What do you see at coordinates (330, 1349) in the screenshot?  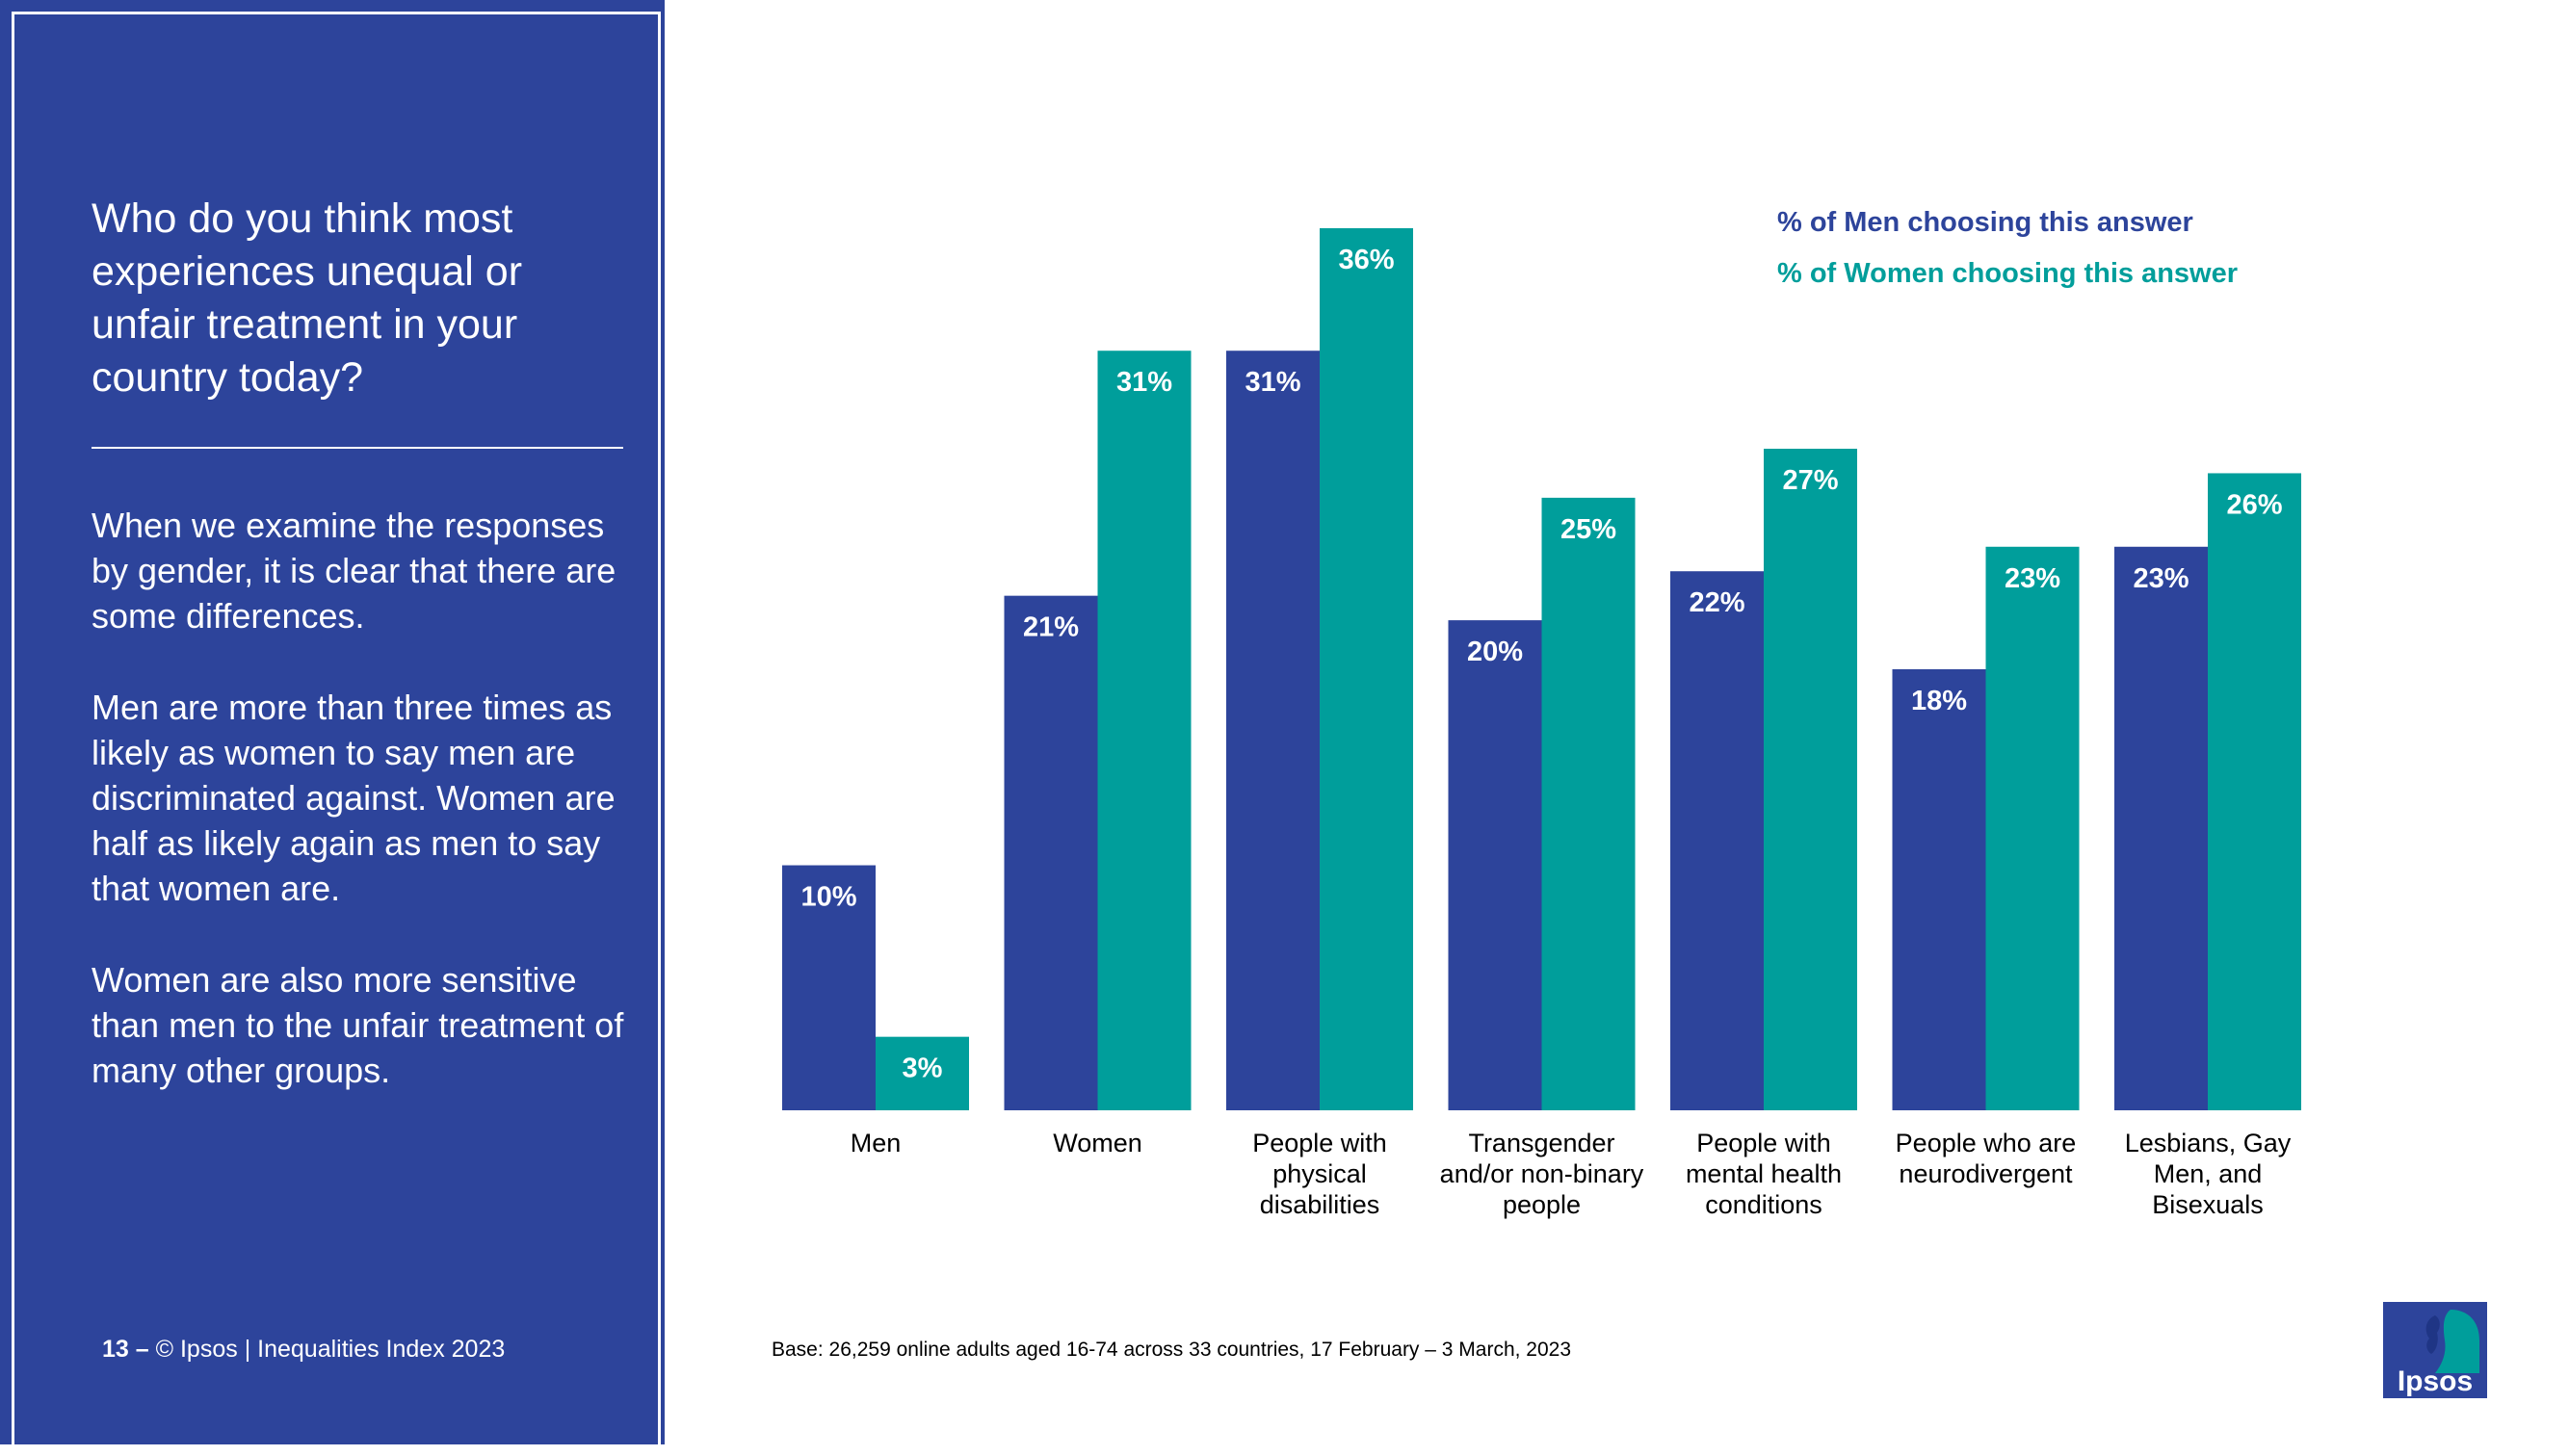 I see `copyright-text: © Ipsos | Inequalities Index 2023` at bounding box center [330, 1349].